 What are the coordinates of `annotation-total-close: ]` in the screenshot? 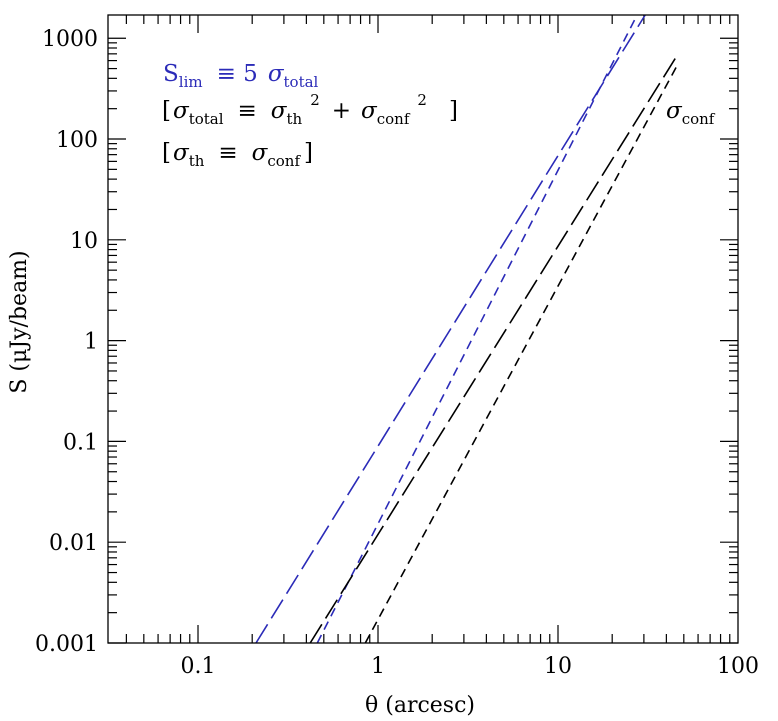 It's located at (453, 111).